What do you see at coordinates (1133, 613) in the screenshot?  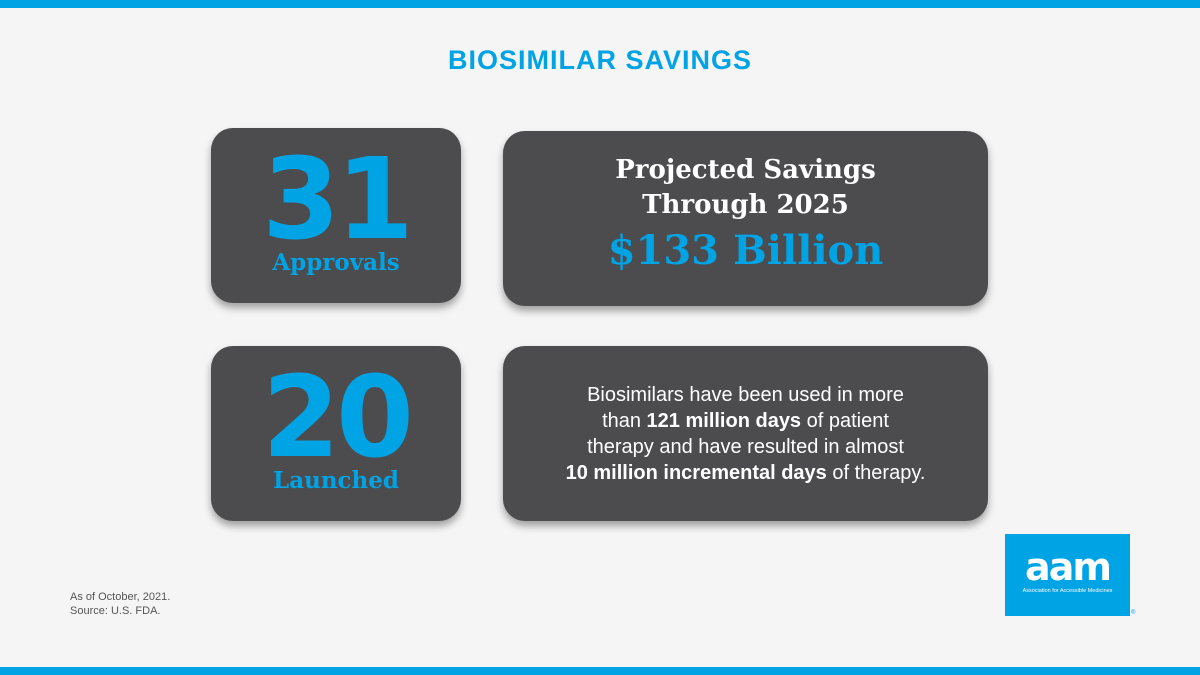 I see `registered-mark: ®` at bounding box center [1133, 613].